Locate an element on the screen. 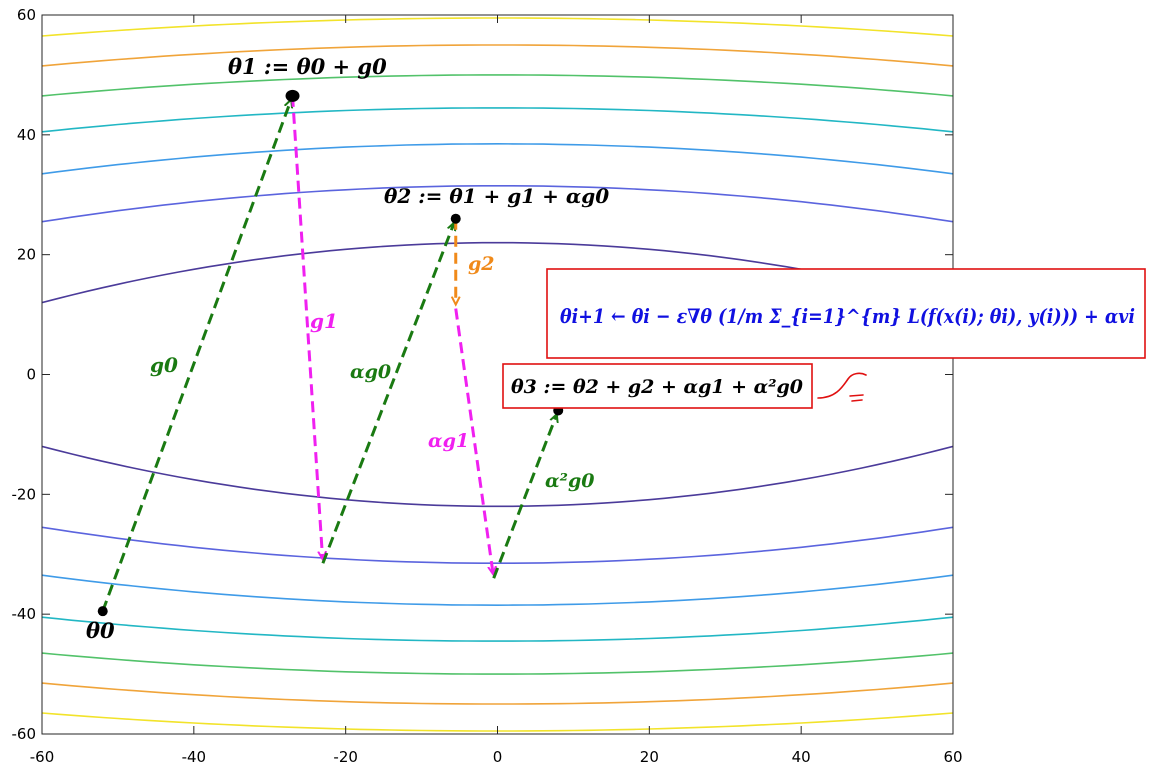 The width and height of the screenshot is (1152, 772). y-tick-label: 60 is located at coordinates (26, 15).